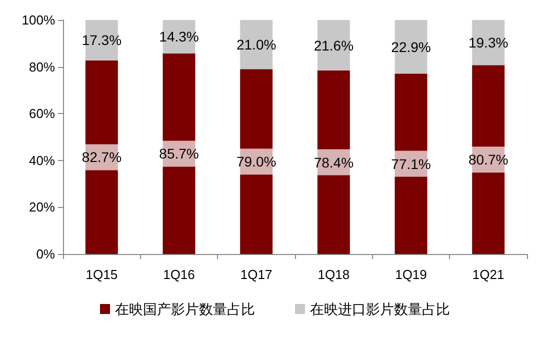  Describe the element at coordinates (488, 160) in the screenshot. I see `data-label: 80.7%` at that location.